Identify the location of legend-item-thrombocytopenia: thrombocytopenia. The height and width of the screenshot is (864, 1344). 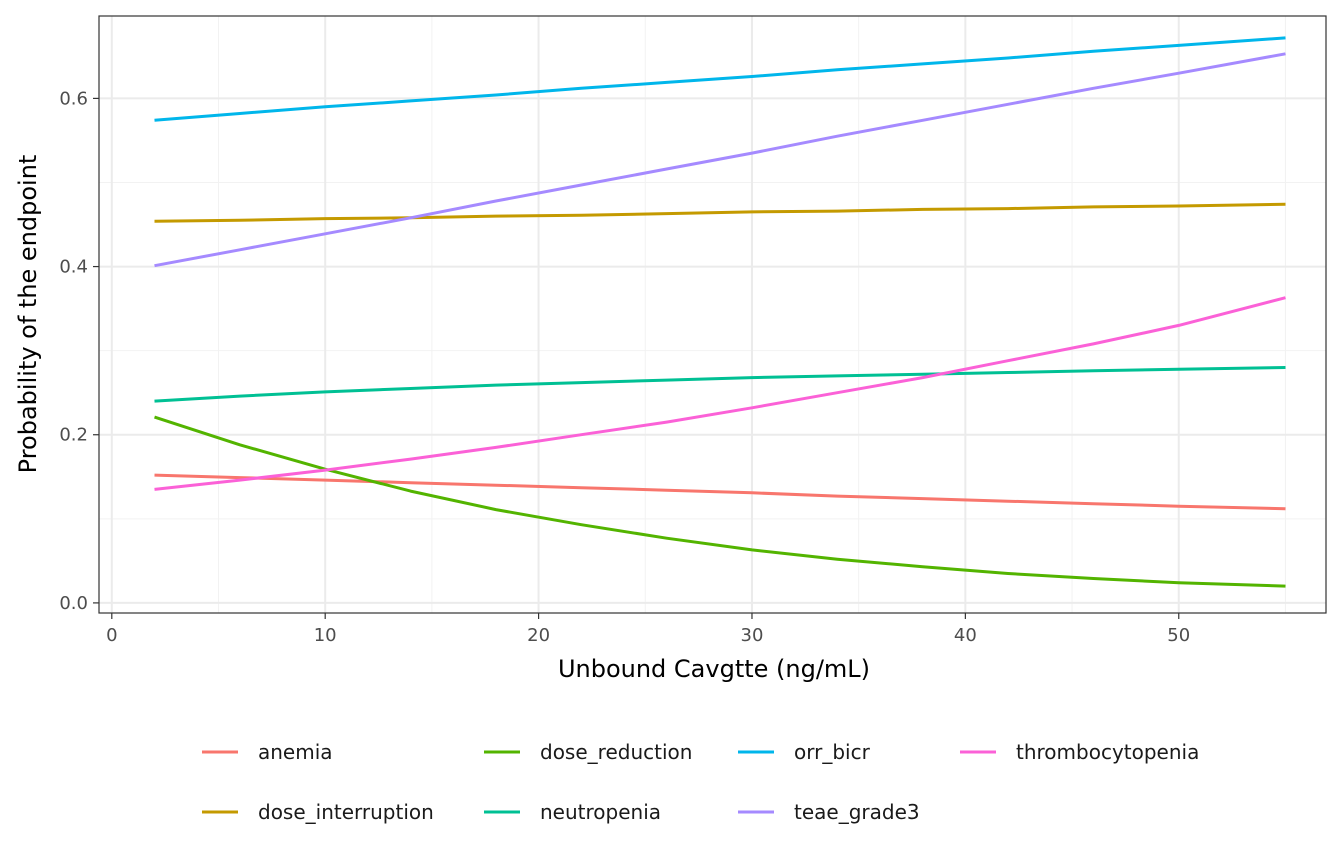
(1079, 752).